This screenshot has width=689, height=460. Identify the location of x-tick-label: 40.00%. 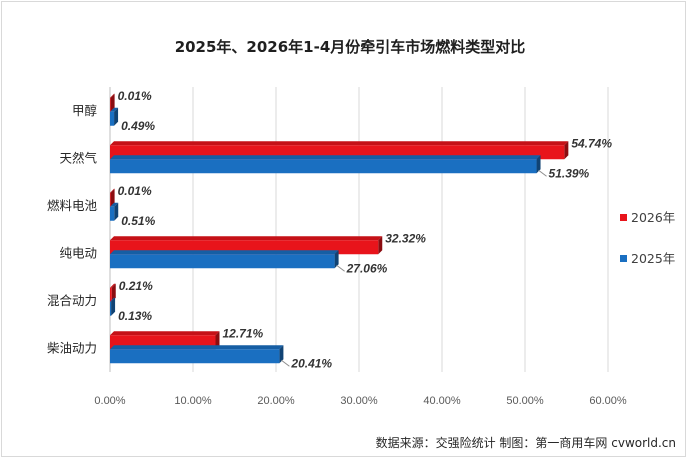
(442, 401).